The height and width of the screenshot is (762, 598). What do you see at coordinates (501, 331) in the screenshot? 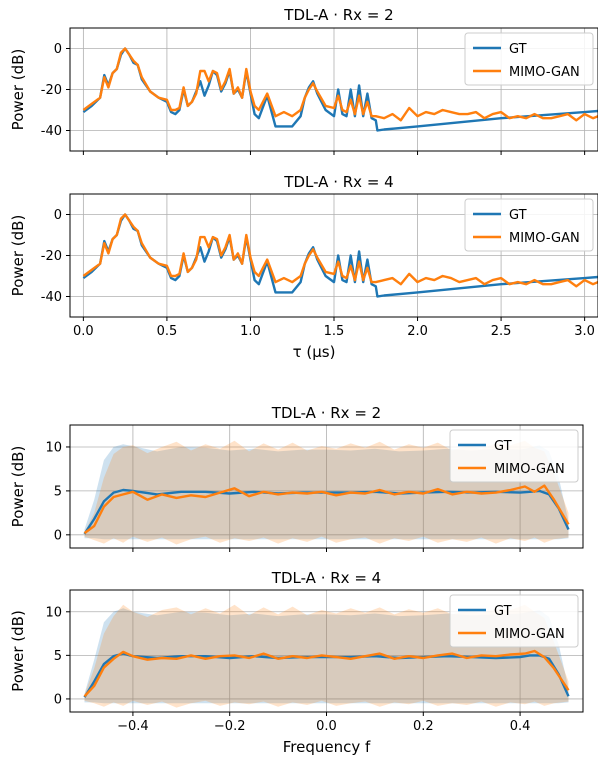
I see `x-tick-label: 2.5` at bounding box center [501, 331].